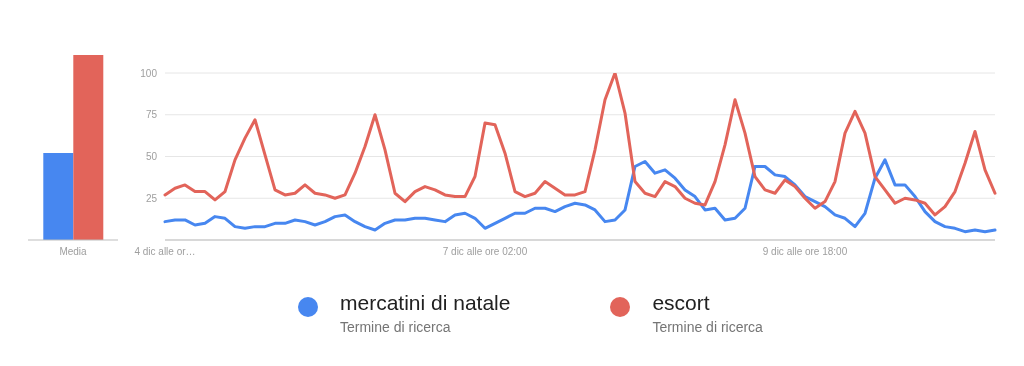 Image resolution: width=1024 pixels, height=366 pixels. I want to click on y-tick-label: 50, so click(151, 157).